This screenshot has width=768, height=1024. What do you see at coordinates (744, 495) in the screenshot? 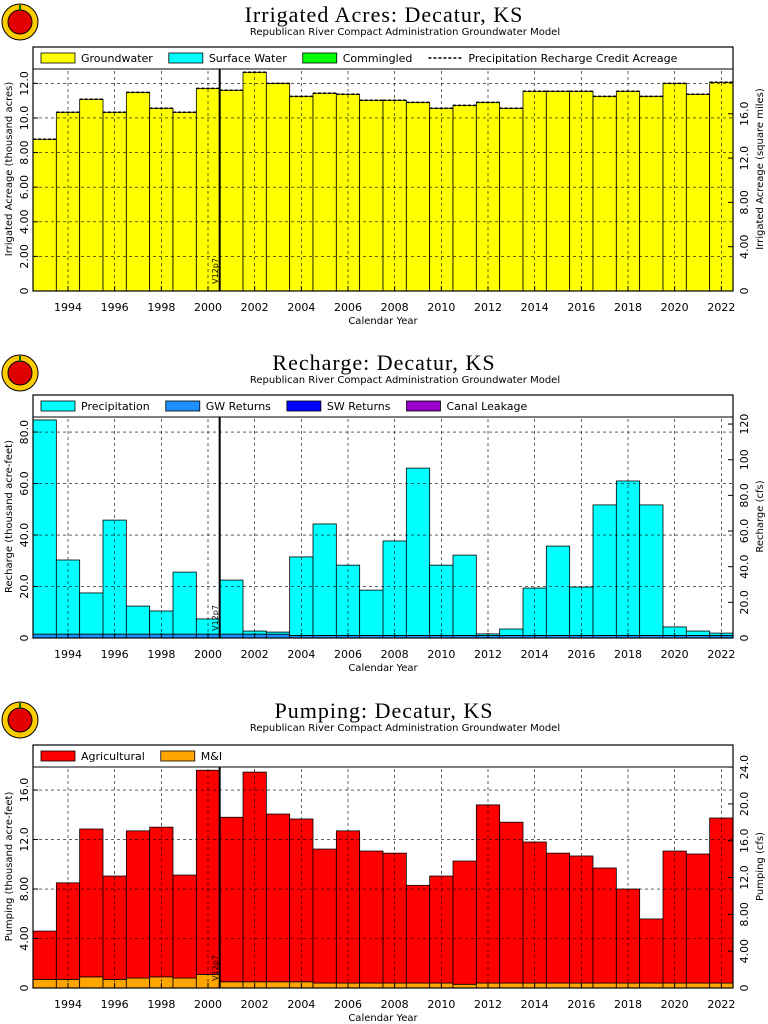
I see `y2-tick-label: 80.0` at bounding box center [744, 495].